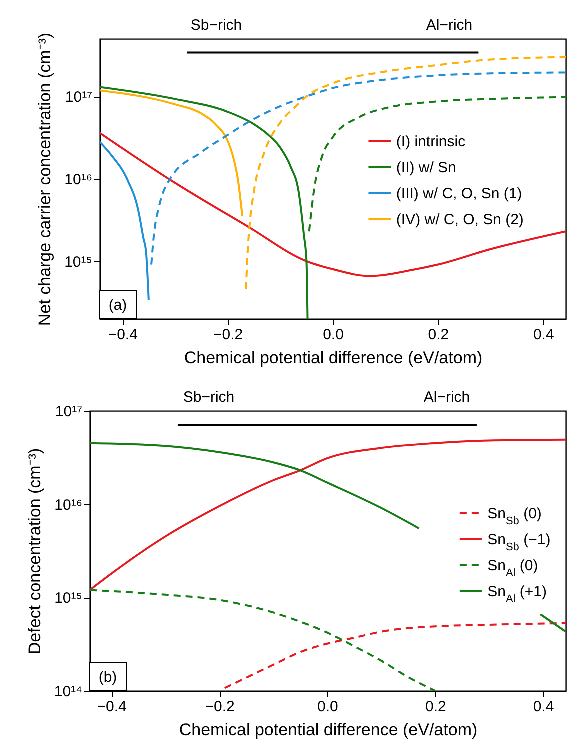 This screenshot has width=569, height=747. Describe the element at coordinates (518, 595) in the screenshot. I see `legend-label: Sn$_{Al}$ (+1)` at that location.